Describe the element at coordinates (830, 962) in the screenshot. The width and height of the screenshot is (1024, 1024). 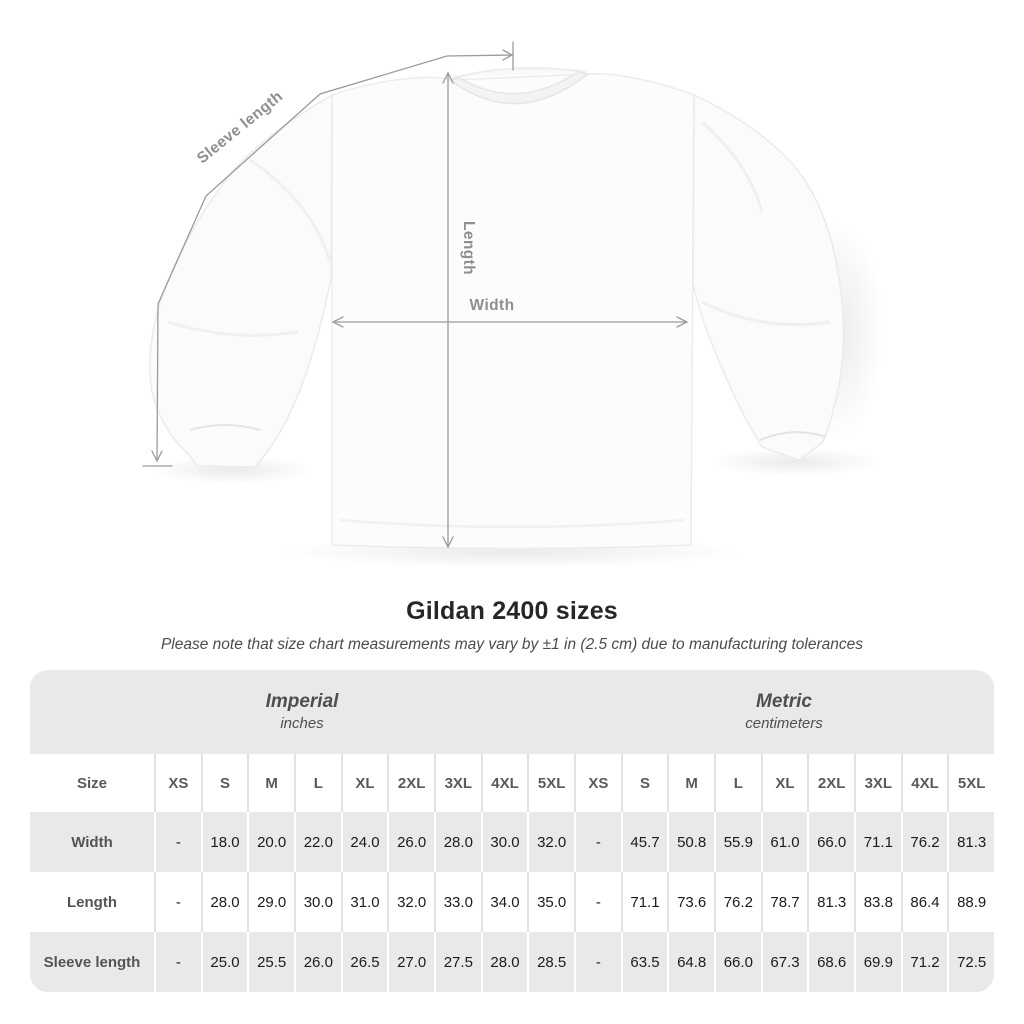
I see `value-cell: 68.6` at that location.